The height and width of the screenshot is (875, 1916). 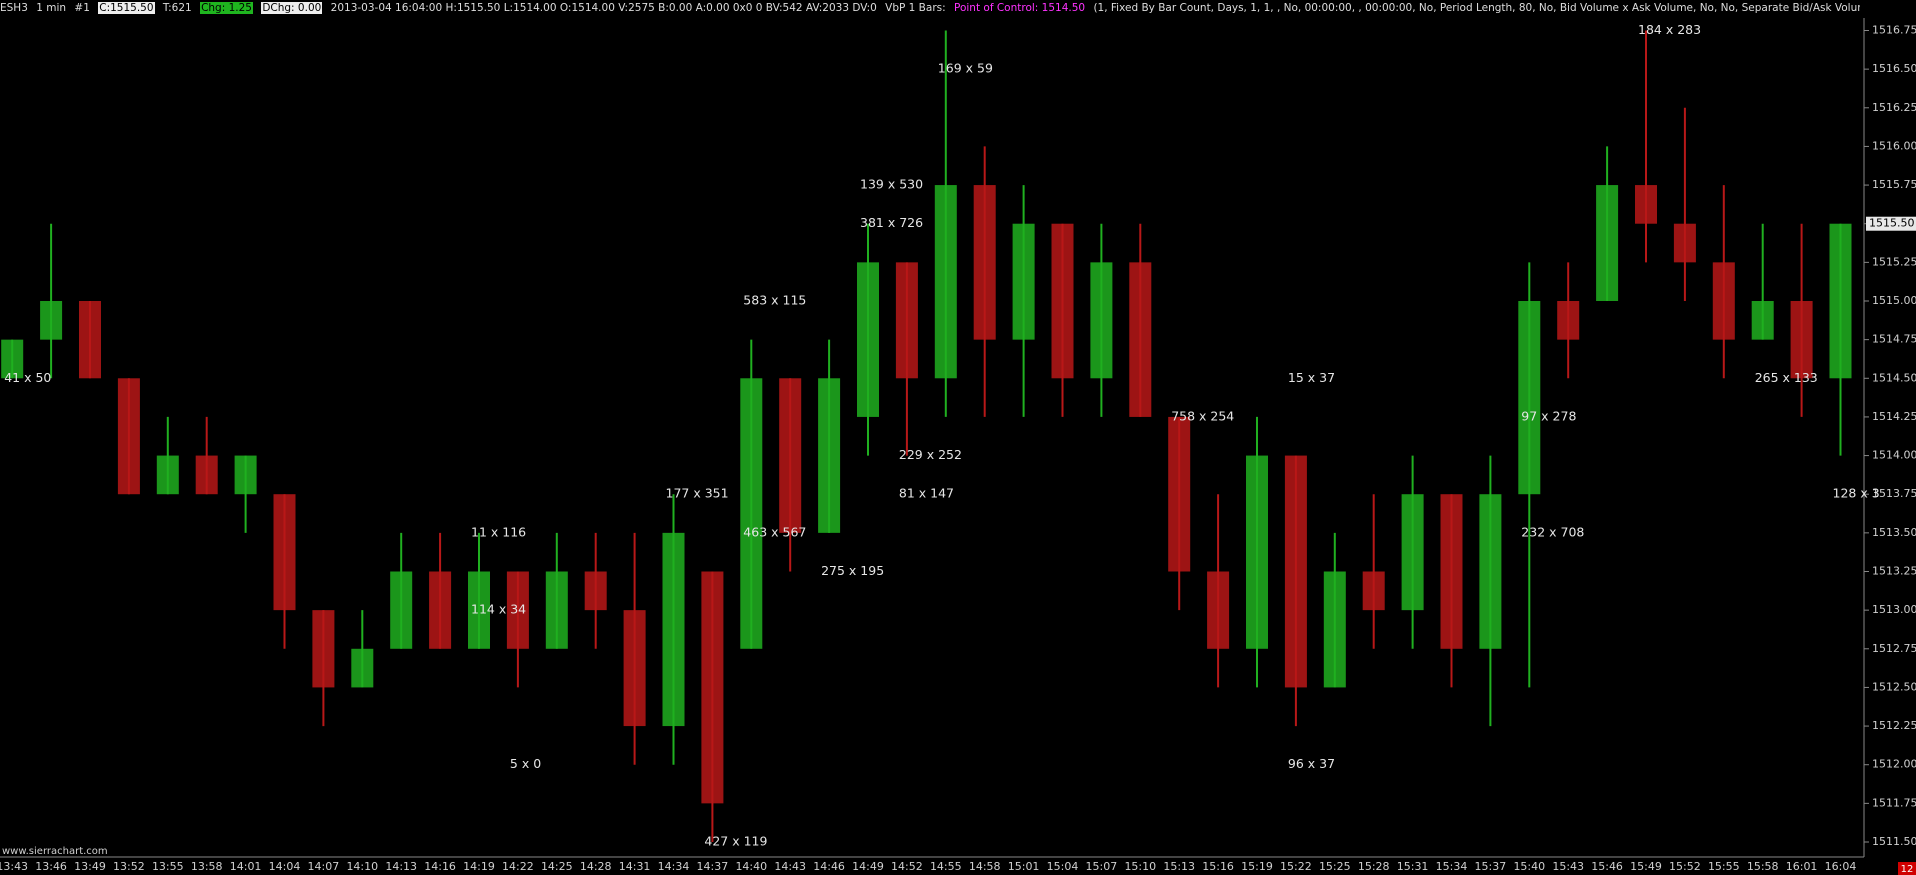 What do you see at coordinates (129, 866) in the screenshot?
I see `x-tick-label: 13:52` at bounding box center [129, 866].